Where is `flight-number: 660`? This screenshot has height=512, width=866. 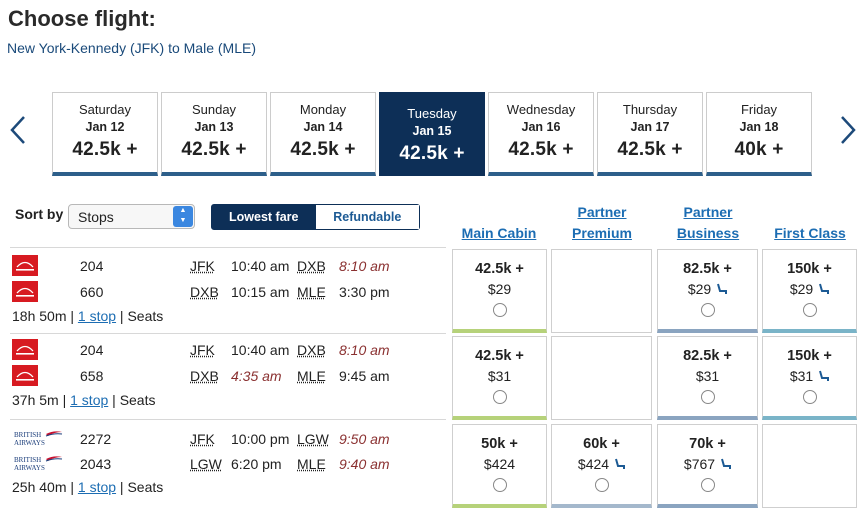 flight-number: 660 is located at coordinates (92, 292).